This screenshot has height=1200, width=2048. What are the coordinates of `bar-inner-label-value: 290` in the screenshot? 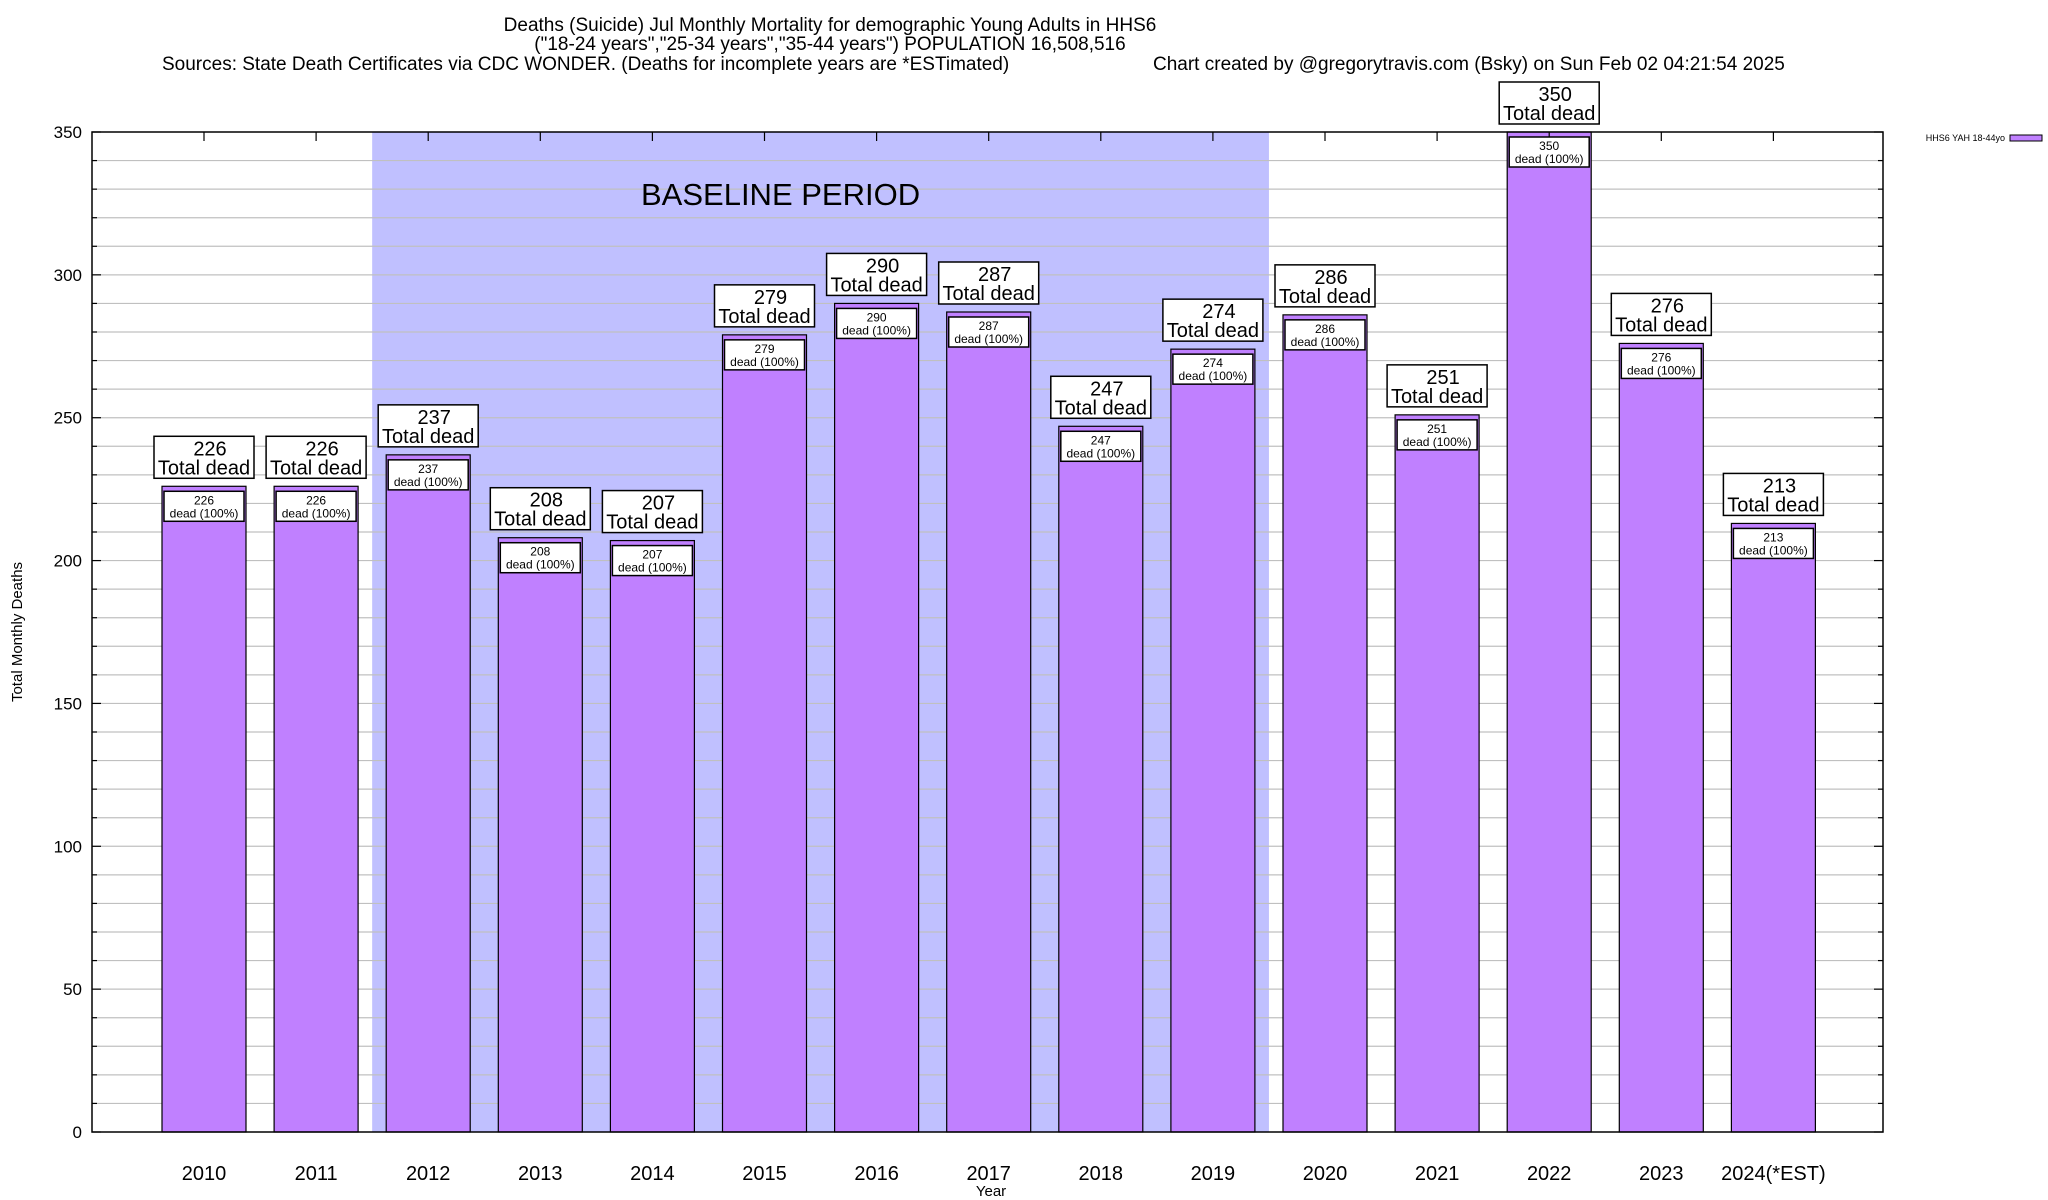 It's located at (877, 317).